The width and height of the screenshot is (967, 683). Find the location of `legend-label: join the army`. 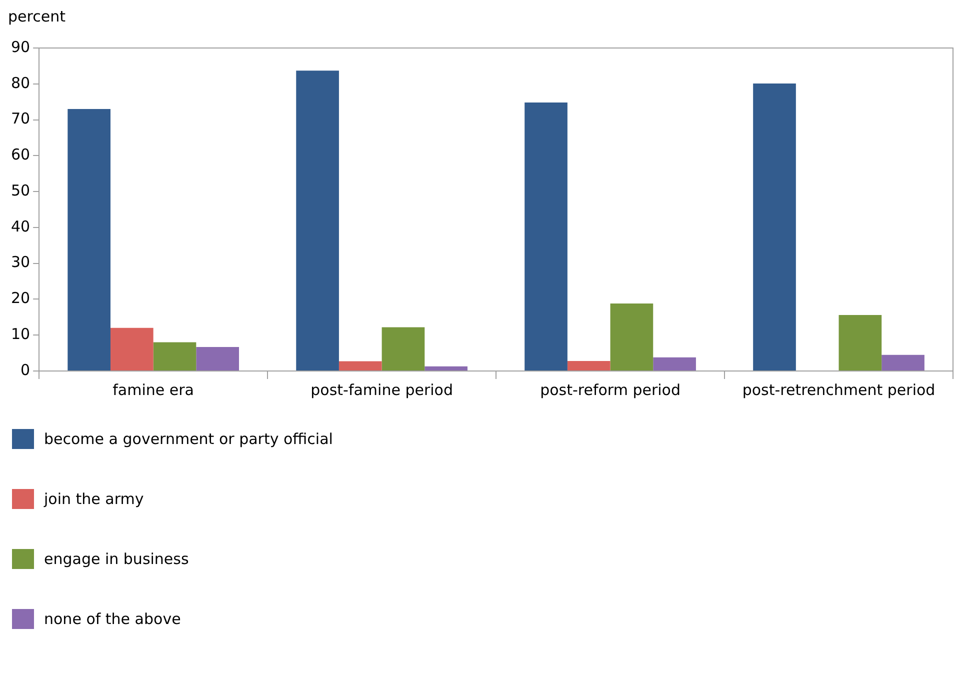

legend-label: join the army is located at coordinates (94, 499).